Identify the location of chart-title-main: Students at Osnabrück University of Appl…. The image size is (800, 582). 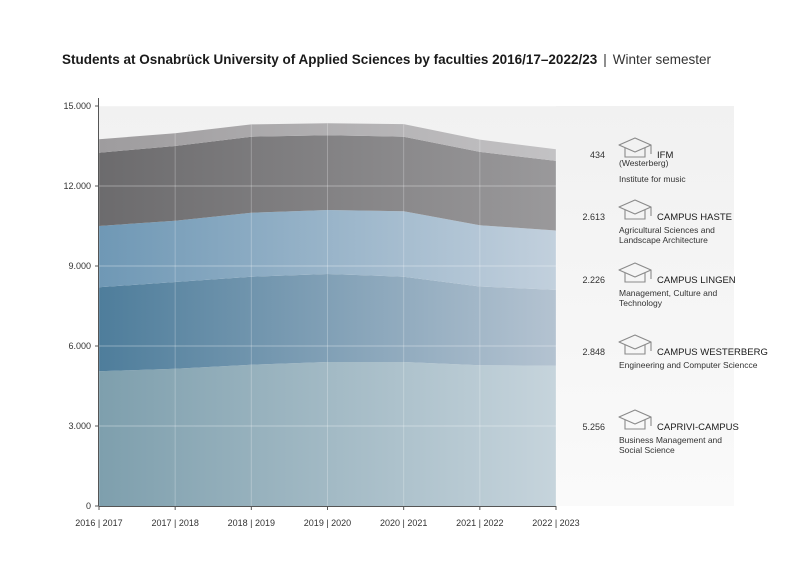
(330, 59).